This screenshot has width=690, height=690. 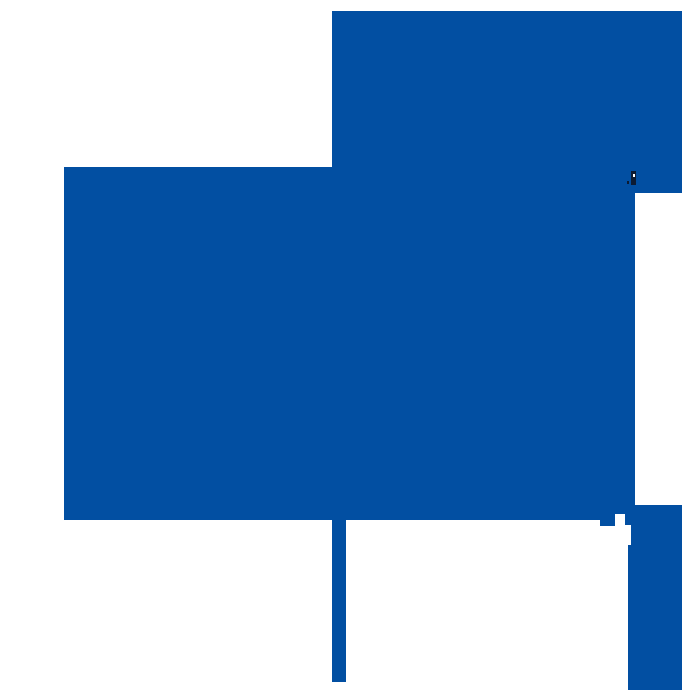 What do you see at coordinates (631, 617) in the screenshot?
I see `right-column-flare` at bounding box center [631, 617].